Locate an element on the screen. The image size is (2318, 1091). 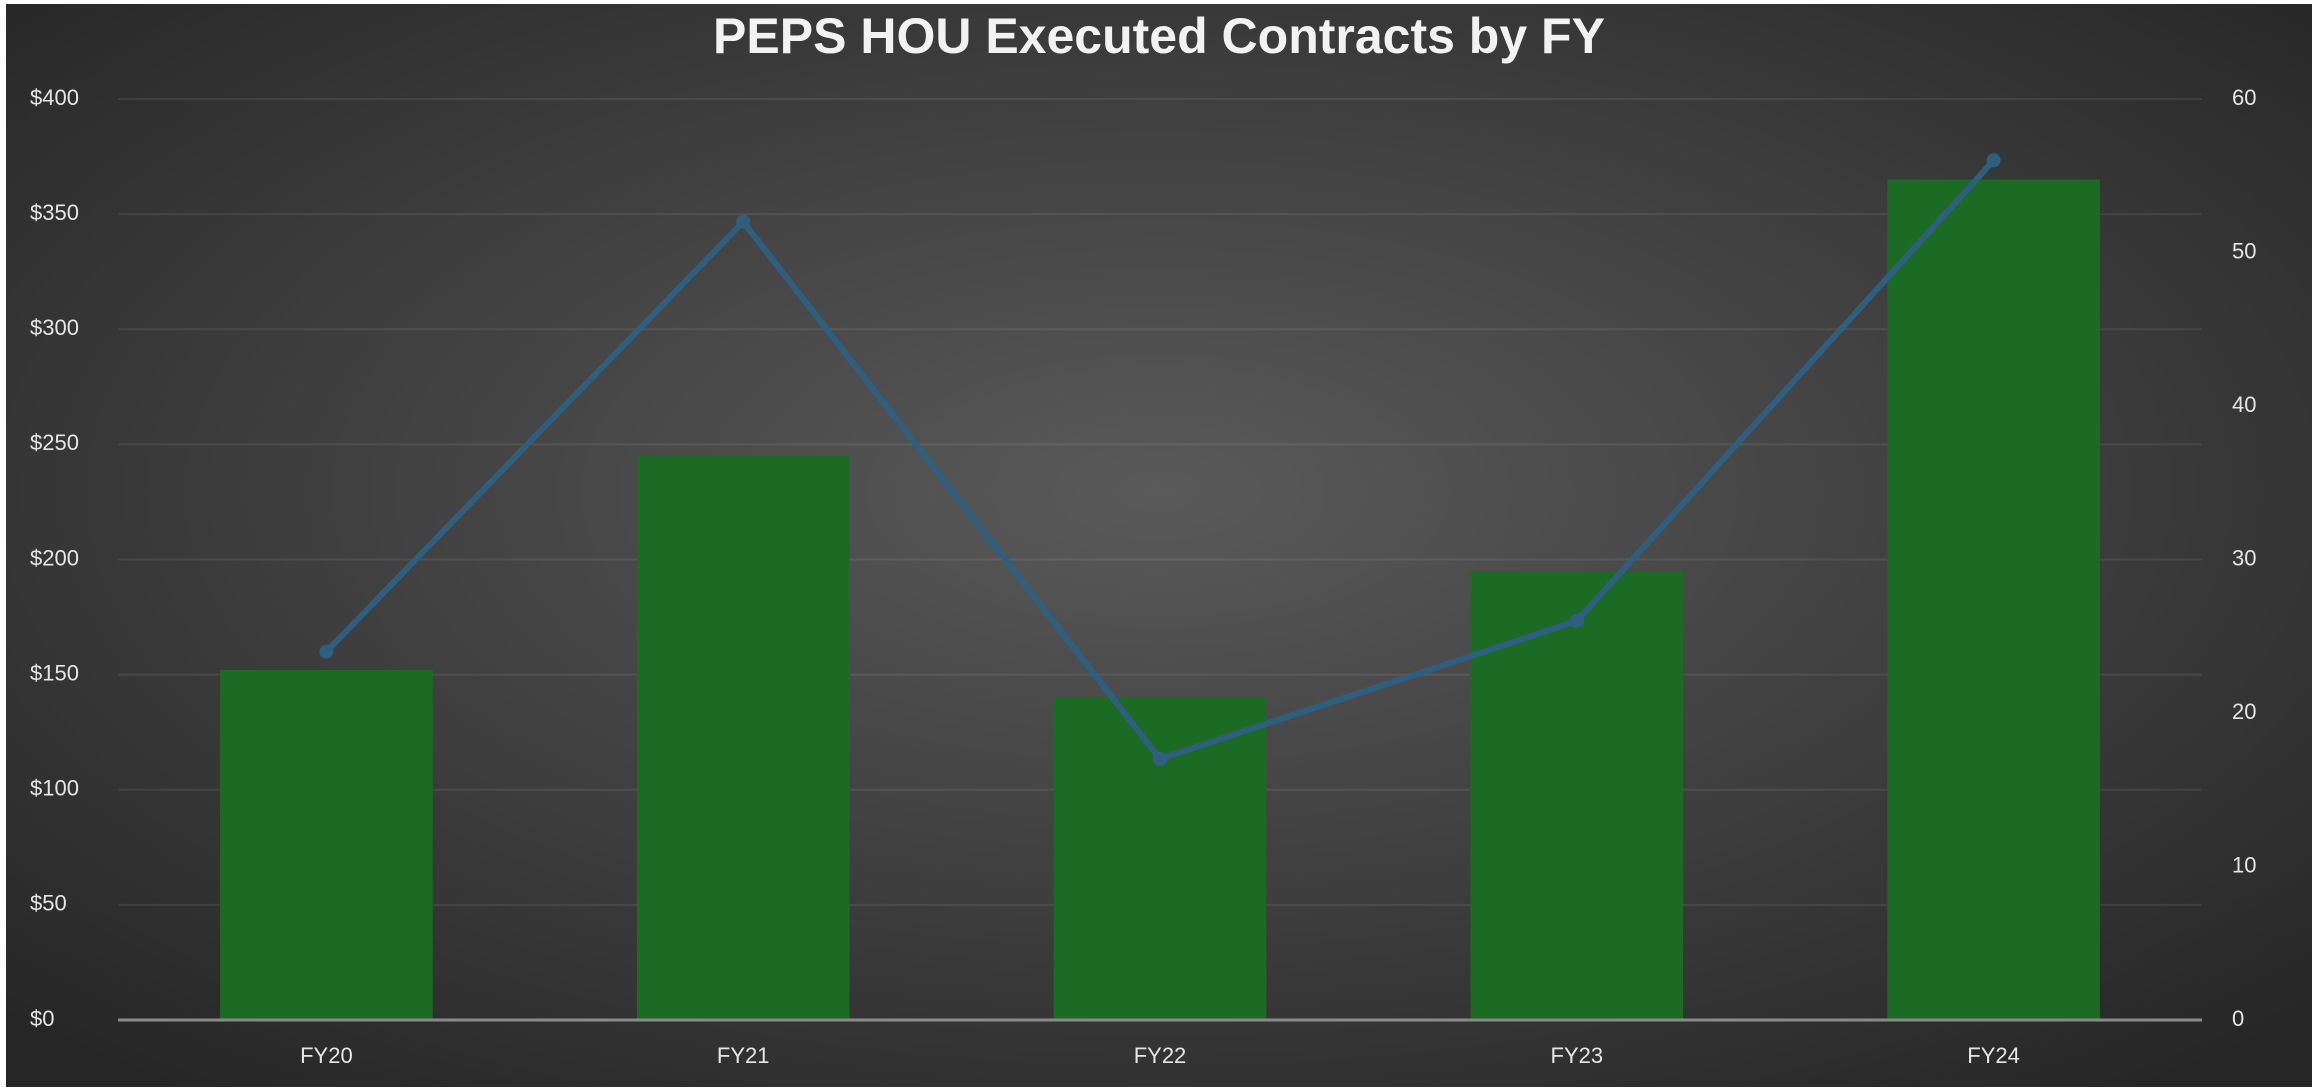
y-tick-label: $50 is located at coordinates (48, 903).